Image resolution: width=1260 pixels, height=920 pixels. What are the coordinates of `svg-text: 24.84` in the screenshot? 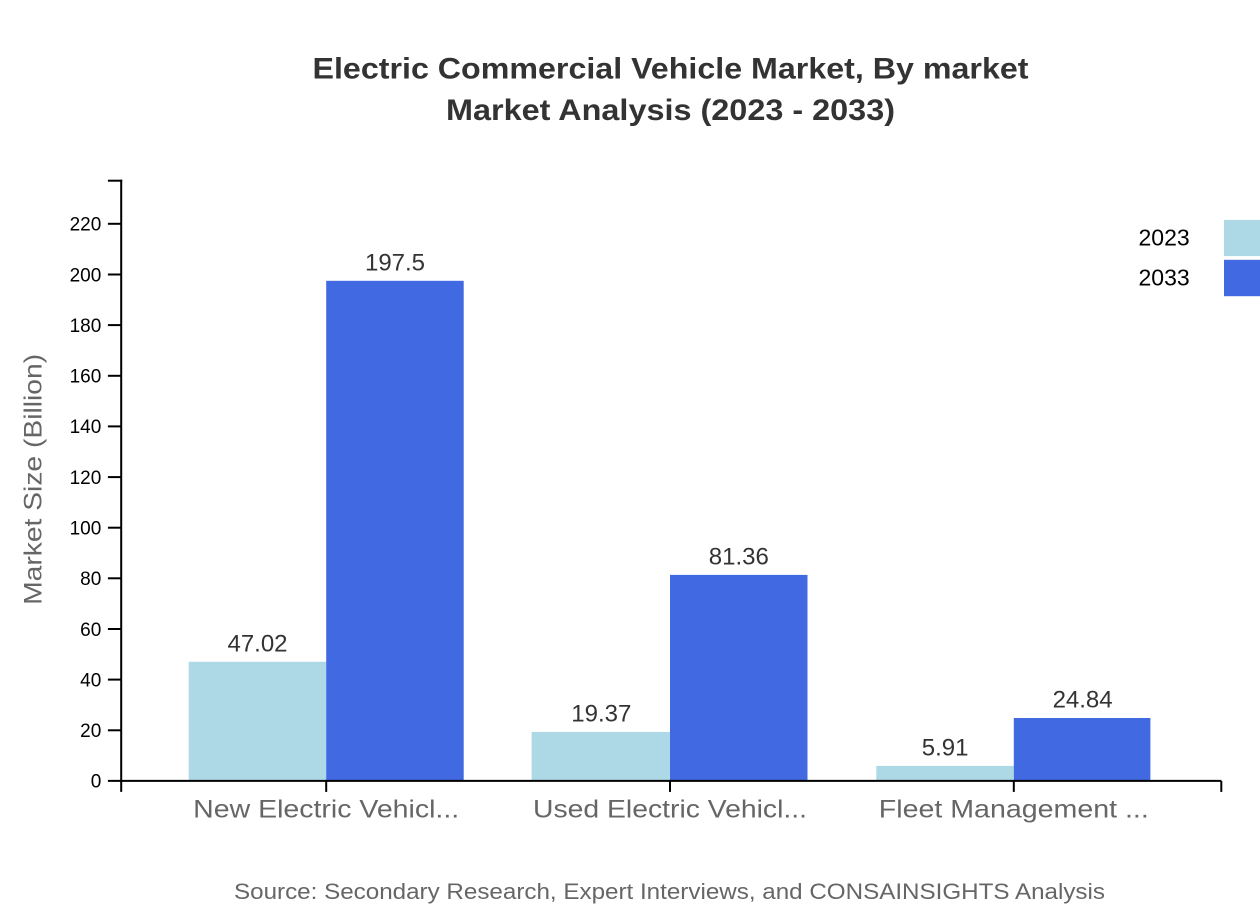 It's located at (1083, 700).